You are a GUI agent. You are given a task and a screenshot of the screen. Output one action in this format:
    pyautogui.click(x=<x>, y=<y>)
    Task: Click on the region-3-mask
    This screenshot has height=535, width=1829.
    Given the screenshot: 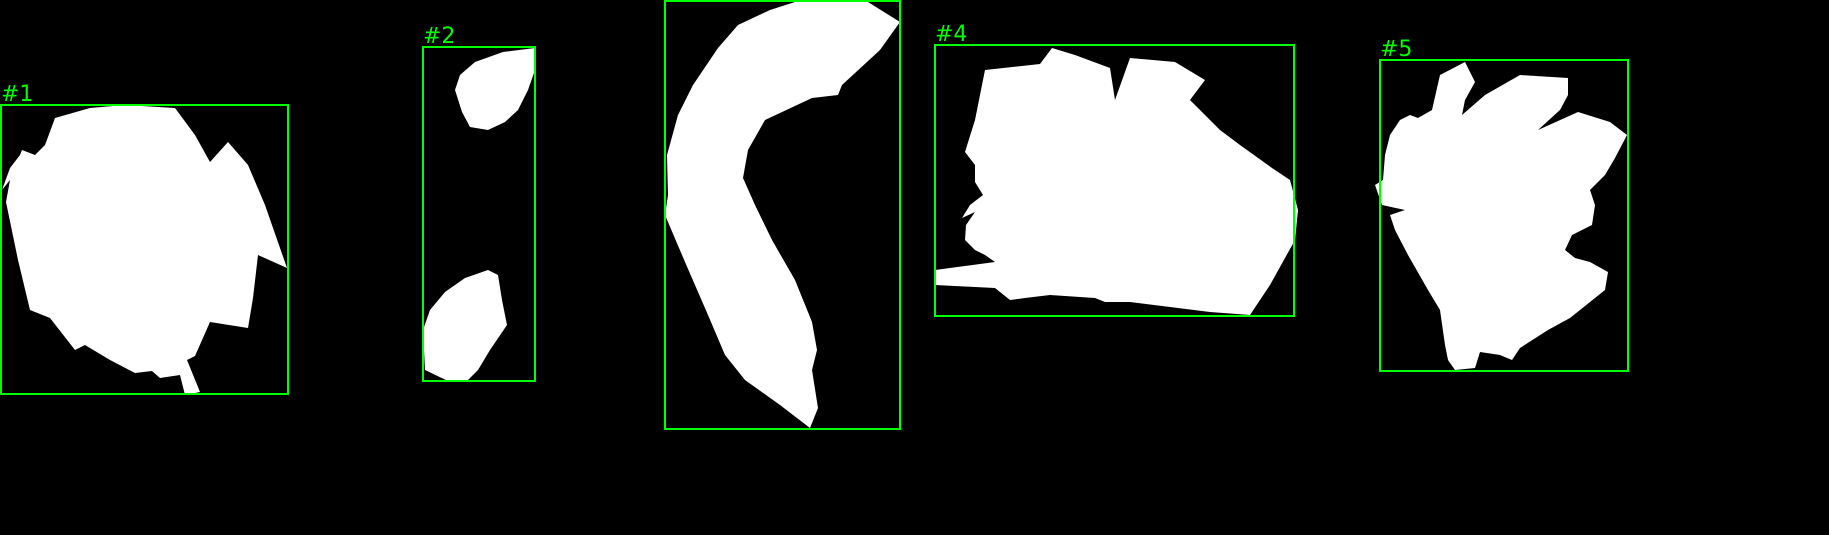 What is the action you would take?
    pyautogui.click(x=782, y=215)
    